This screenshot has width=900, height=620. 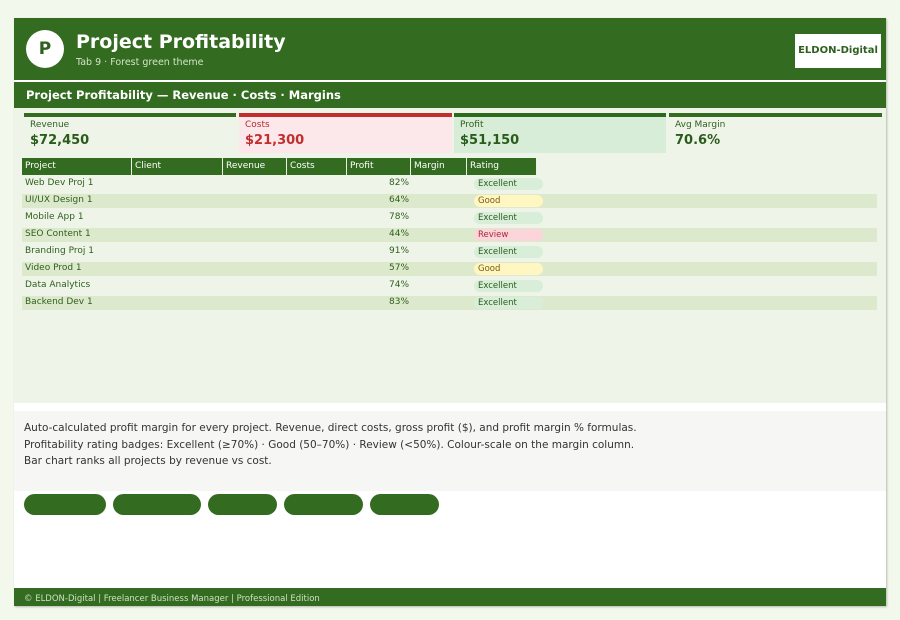 I want to click on cell-margin: 82%, so click(x=399, y=183).